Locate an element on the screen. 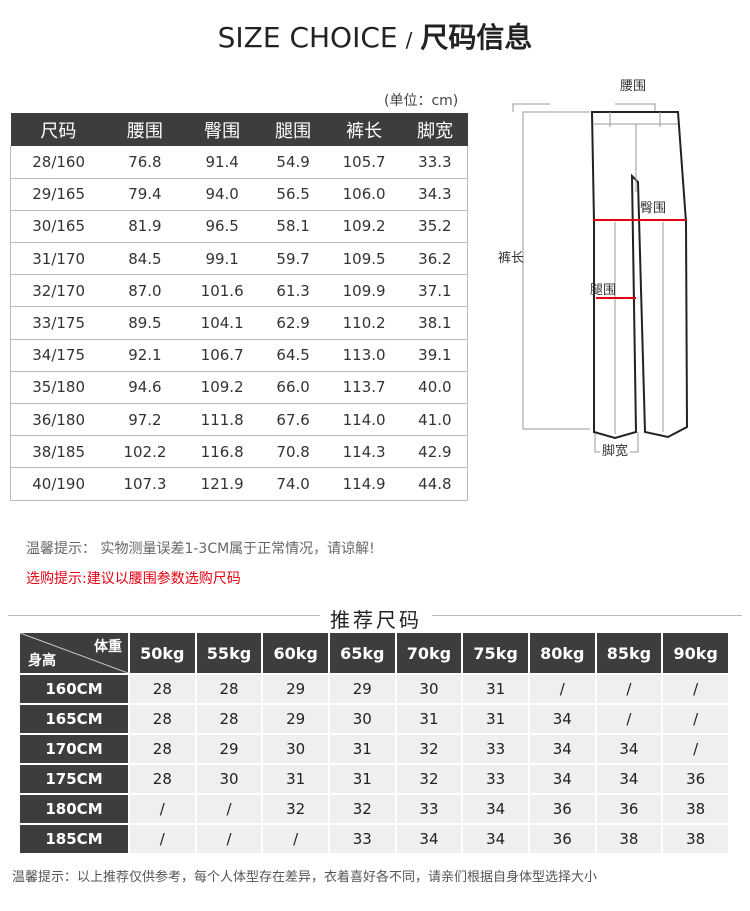  table-cell: 61.3 is located at coordinates (293, 291).